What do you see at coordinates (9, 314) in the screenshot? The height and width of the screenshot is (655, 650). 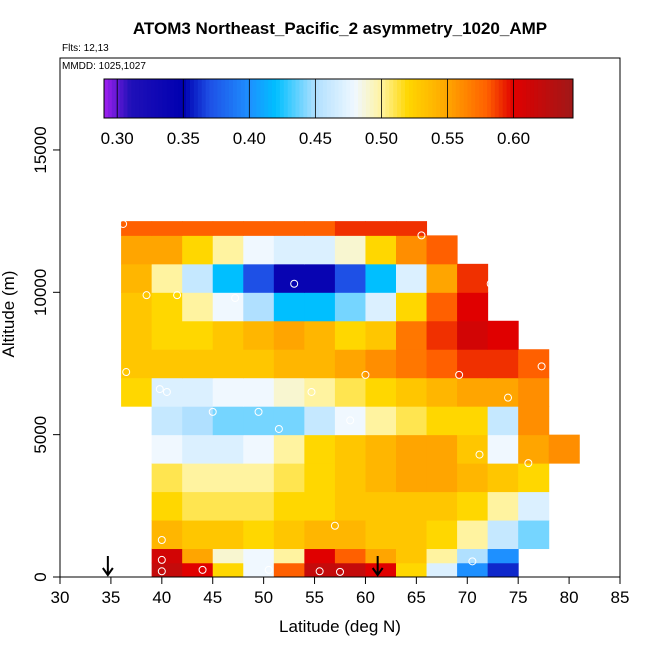 I see `y-axis-label: Altitude (m)` at bounding box center [9, 314].